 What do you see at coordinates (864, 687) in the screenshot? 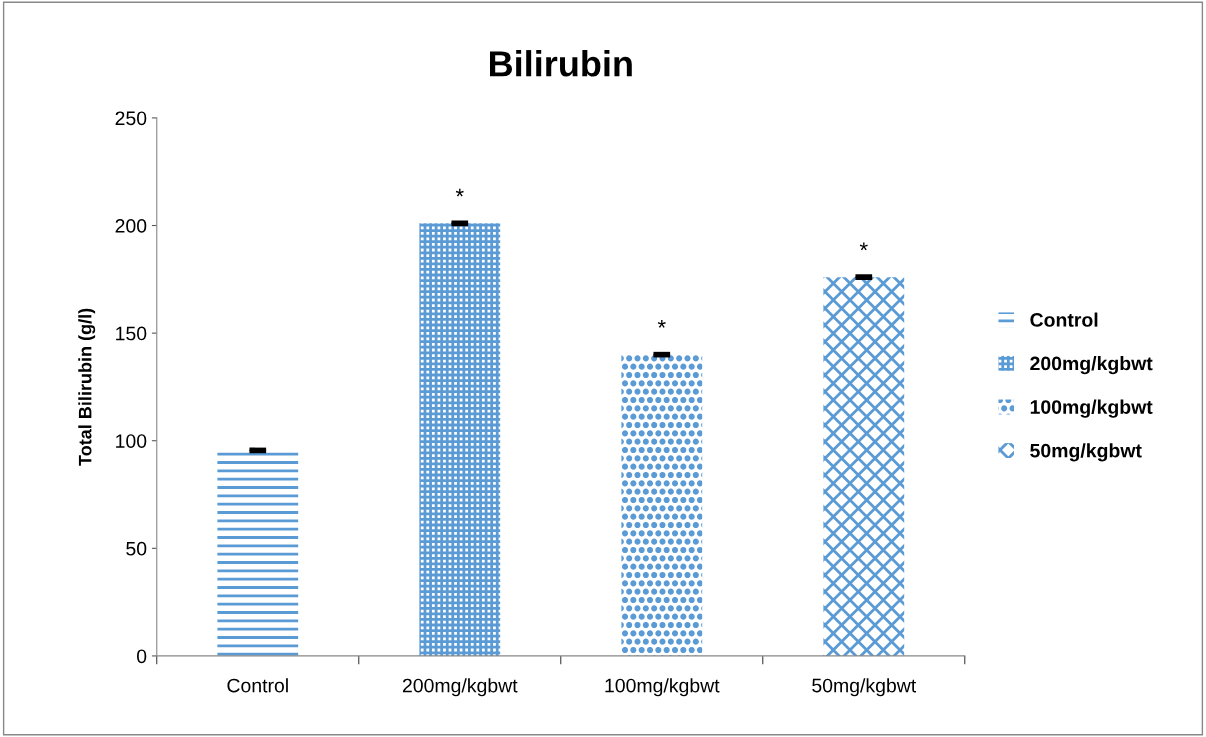
I see `x-tick-label: 50mg/kgbwt` at bounding box center [864, 687].